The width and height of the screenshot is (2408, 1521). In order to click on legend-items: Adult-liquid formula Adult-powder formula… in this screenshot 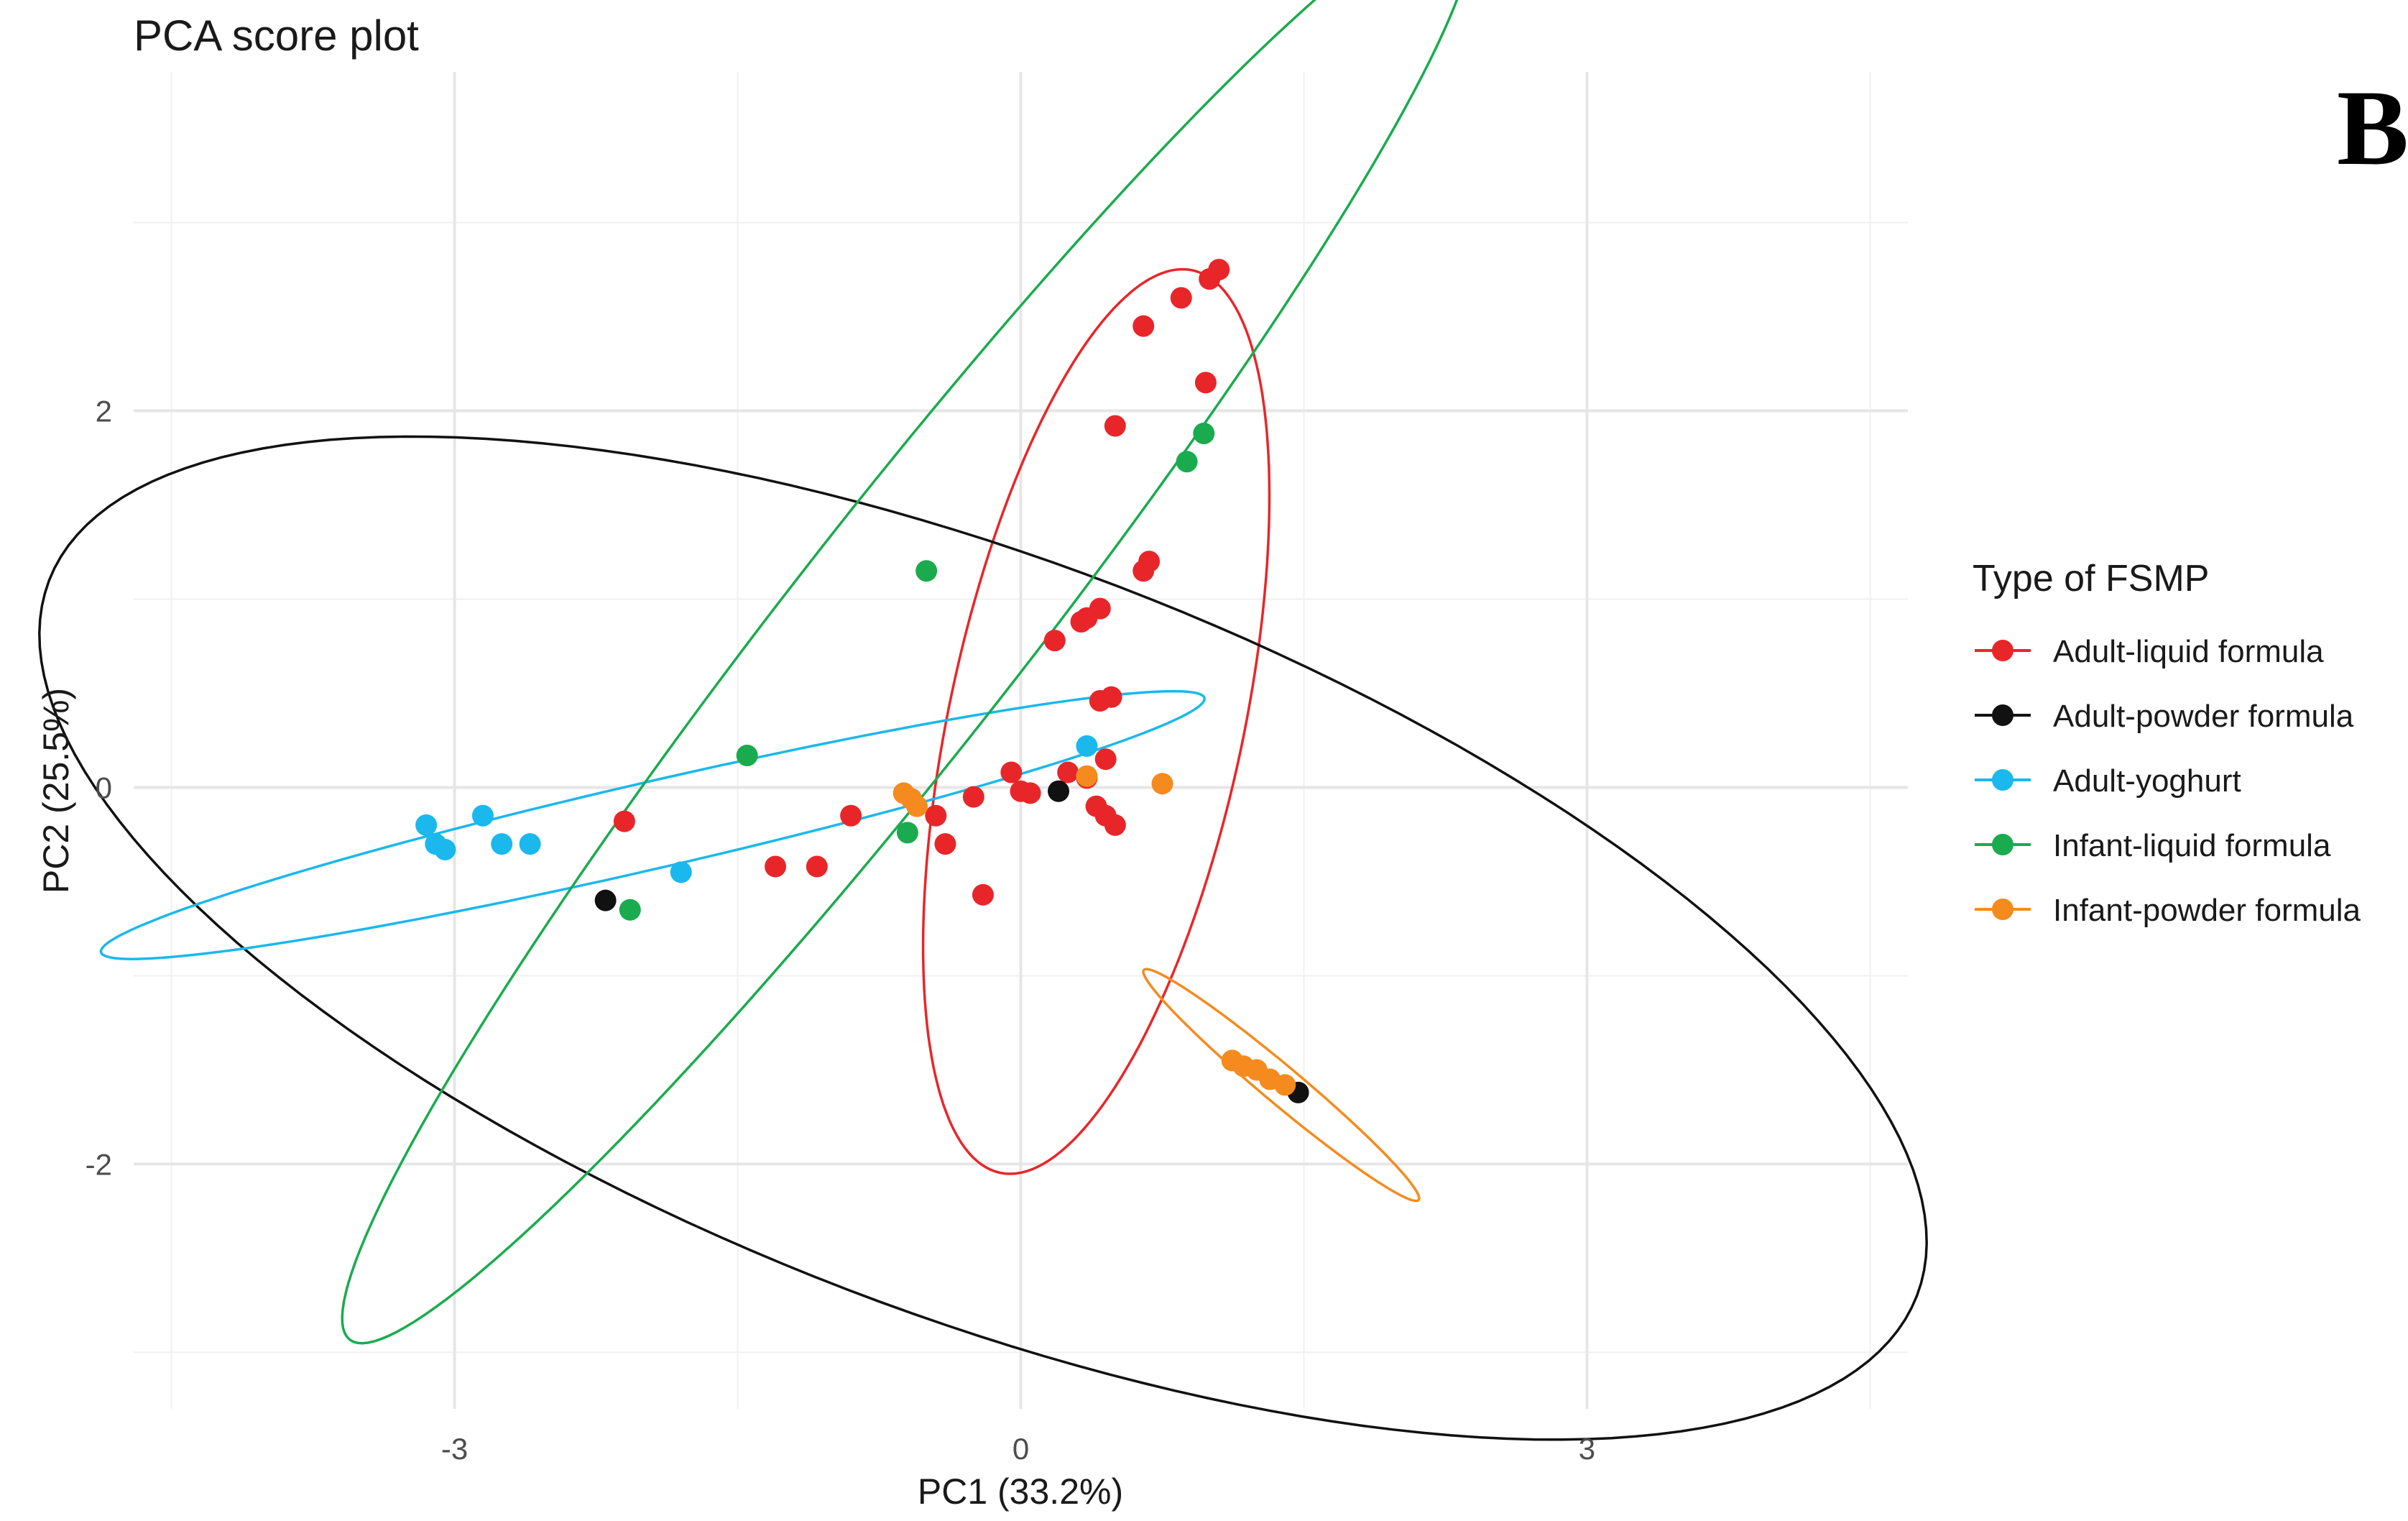, I will do `click(2168, 781)`.